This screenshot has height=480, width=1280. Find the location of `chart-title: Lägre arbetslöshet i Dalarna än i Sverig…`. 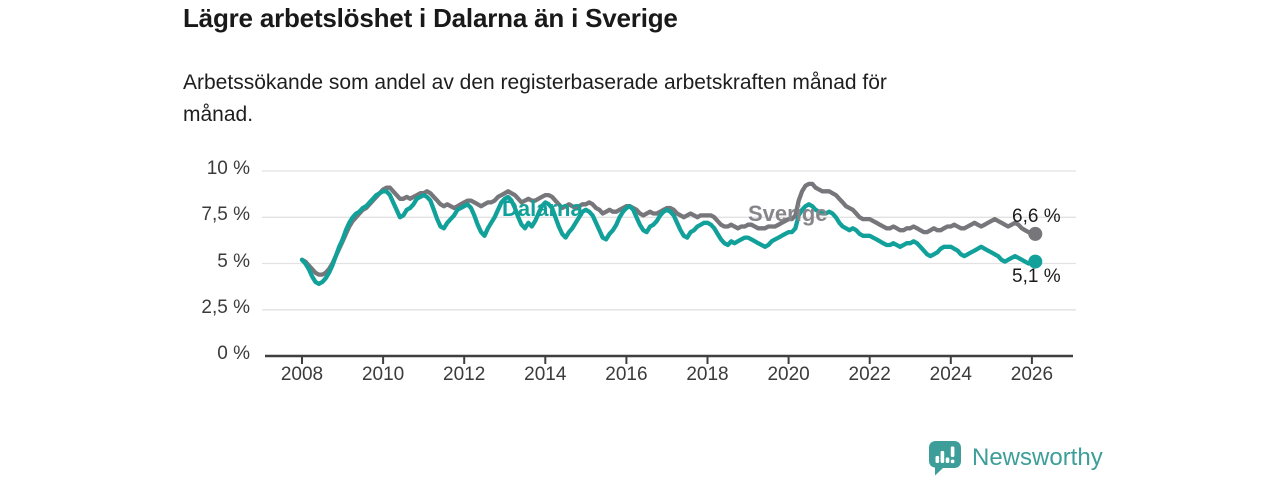

chart-title: Lägre arbetslöshet i Dalarna än i Sverig… is located at coordinates (430, 18).